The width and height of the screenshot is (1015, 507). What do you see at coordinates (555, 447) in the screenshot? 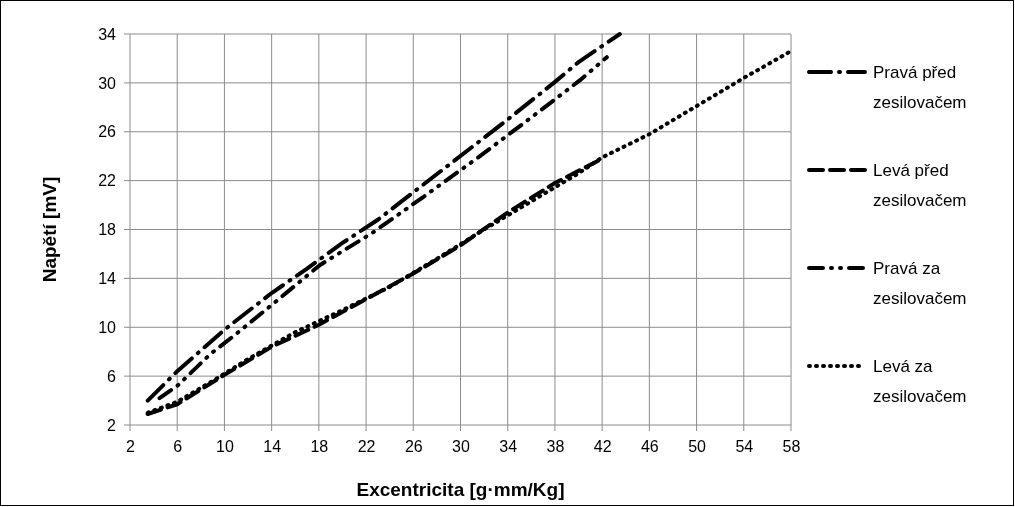
I see `x-tick-label: 38` at bounding box center [555, 447].